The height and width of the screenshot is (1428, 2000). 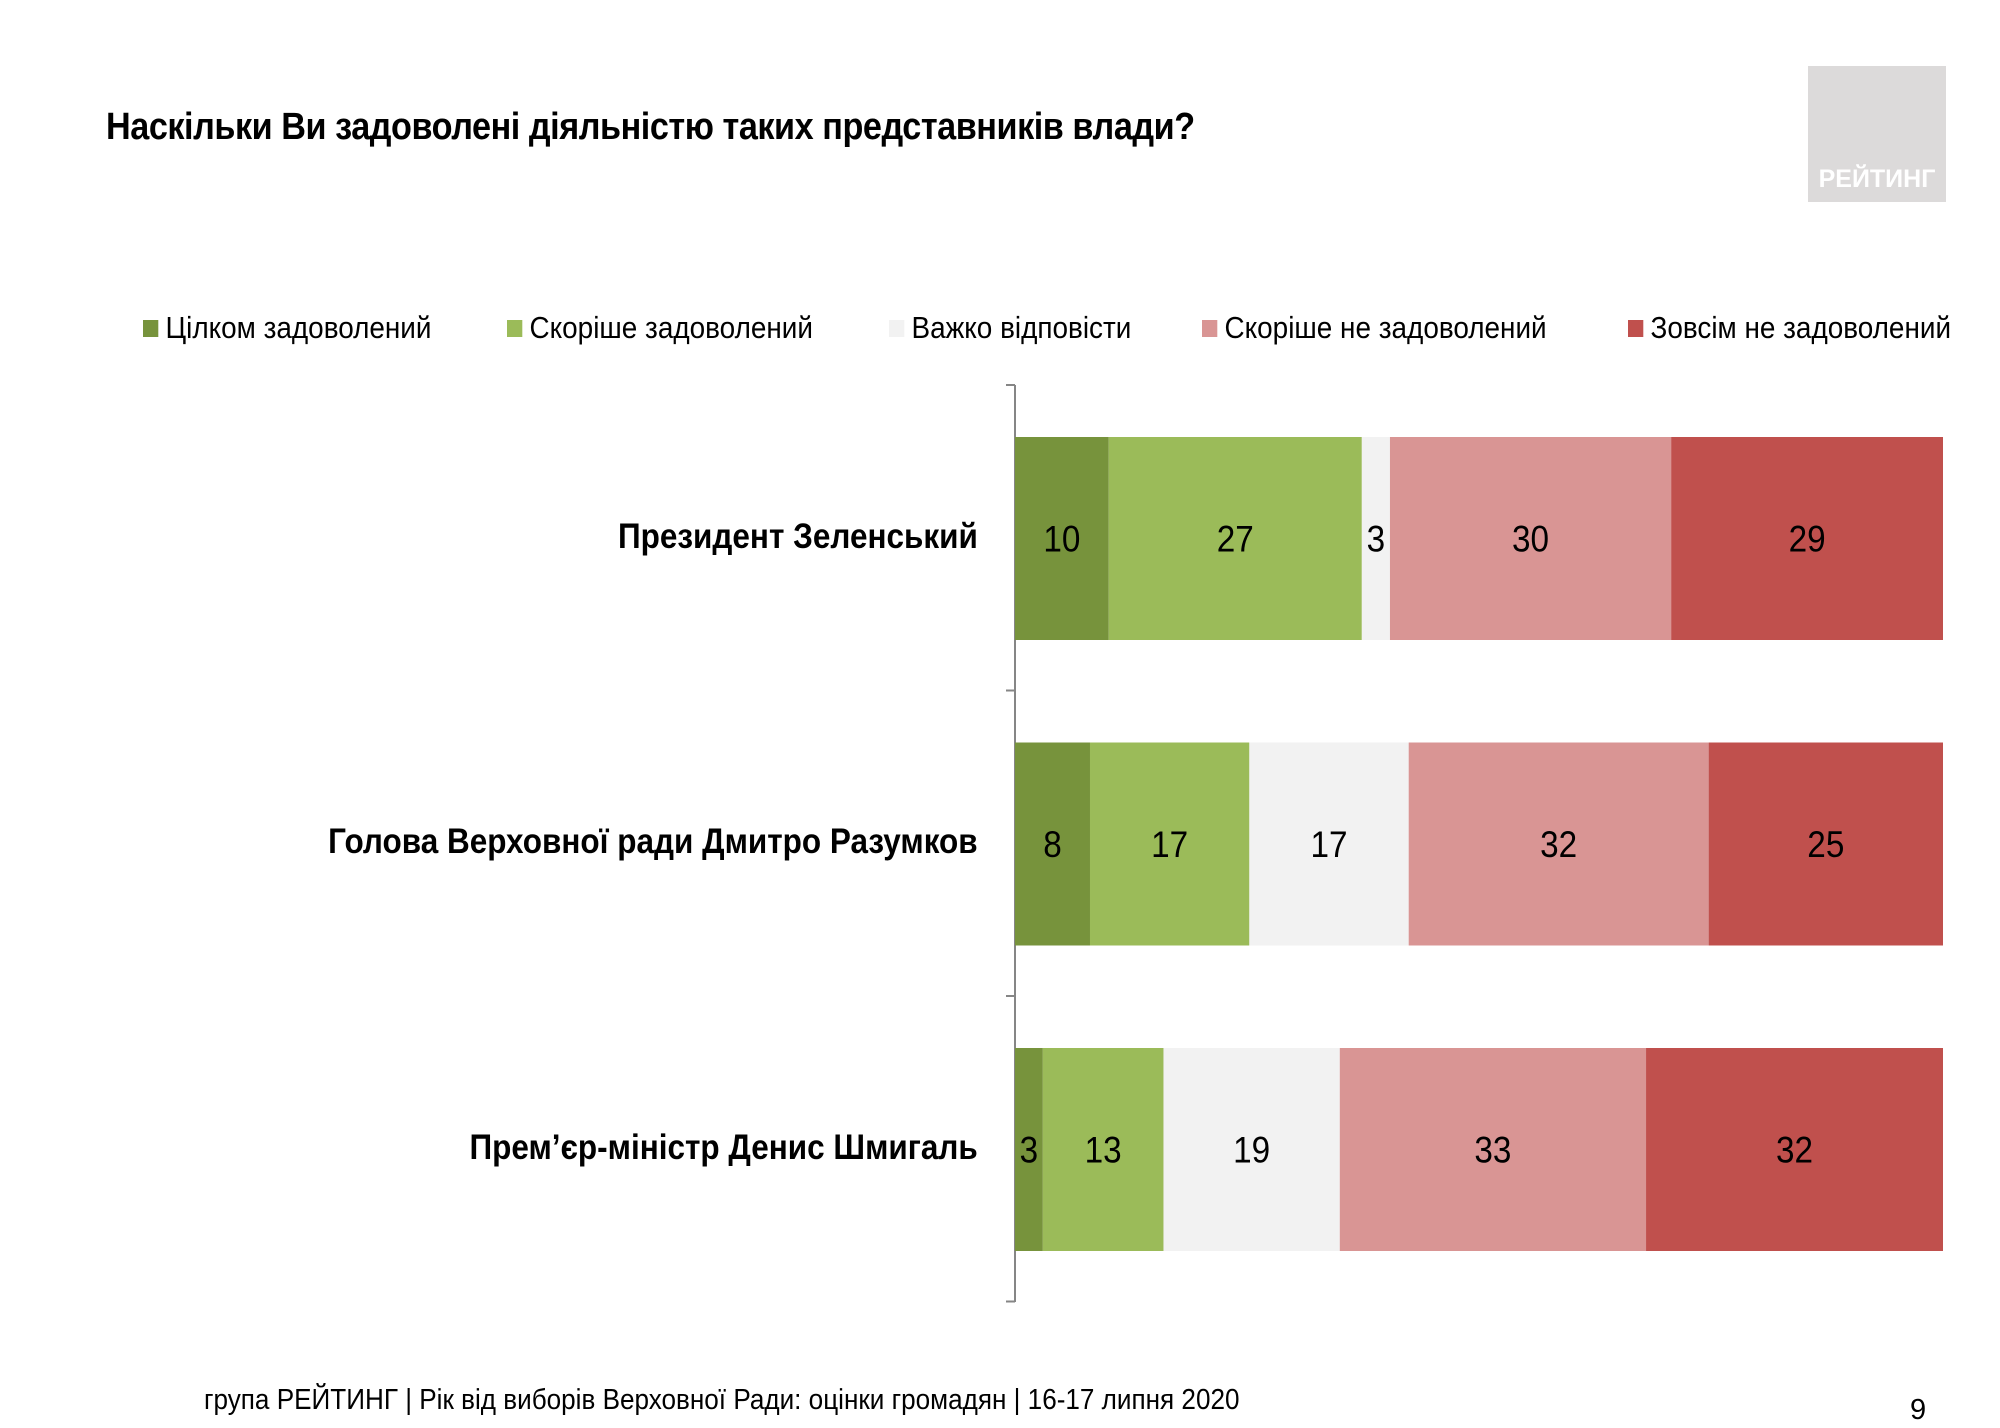 I want to click on logo-text: РЕЙТИНГ, so click(x=1877, y=179).